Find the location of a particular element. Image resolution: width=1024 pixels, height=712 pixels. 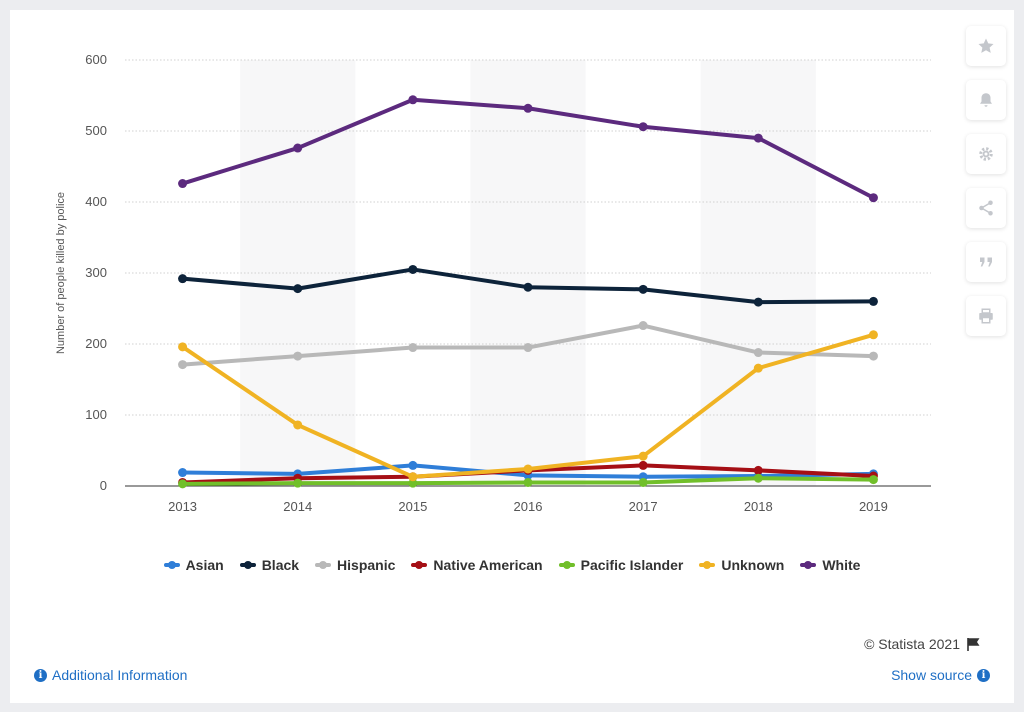

quote-icon is located at coordinates (986, 262).